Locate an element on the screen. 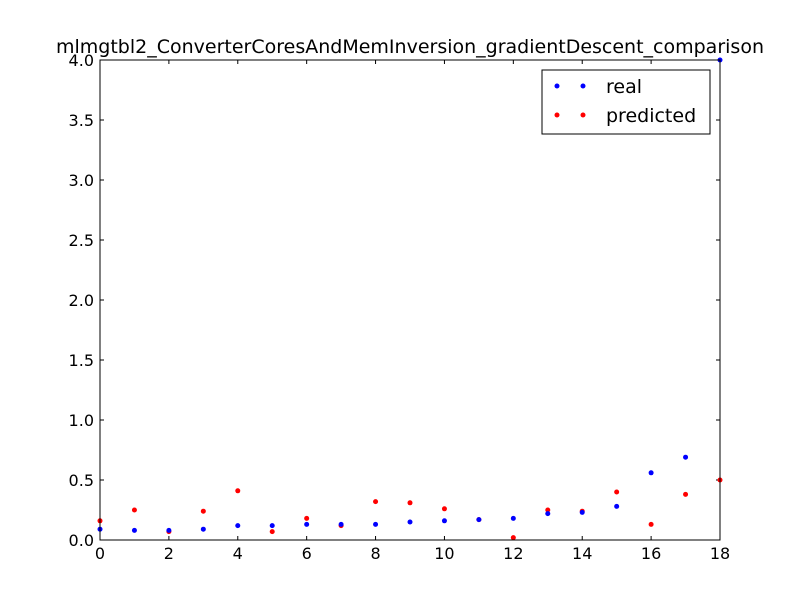  x-tick-label: 16 is located at coordinates (651, 553).